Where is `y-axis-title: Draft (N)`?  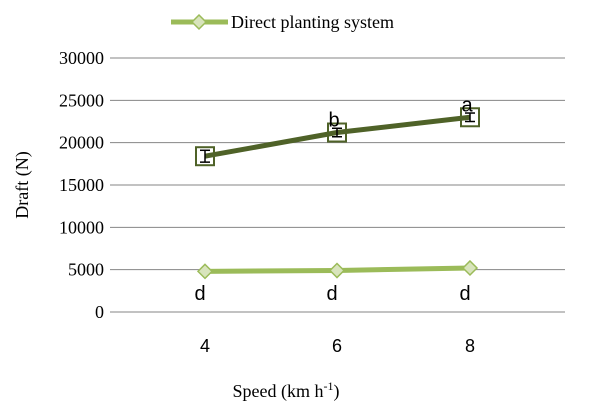
y-axis-title: Draft (N) is located at coordinates (22, 184).